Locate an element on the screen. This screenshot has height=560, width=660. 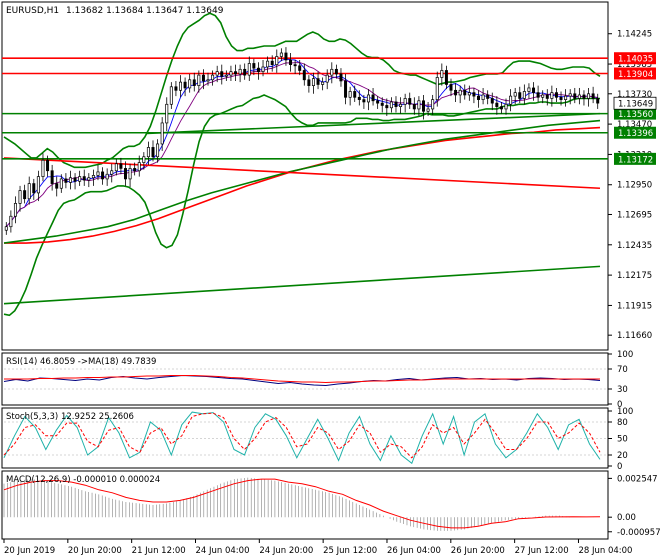
axis-tick-label: 50 is located at coordinates (622, 440).